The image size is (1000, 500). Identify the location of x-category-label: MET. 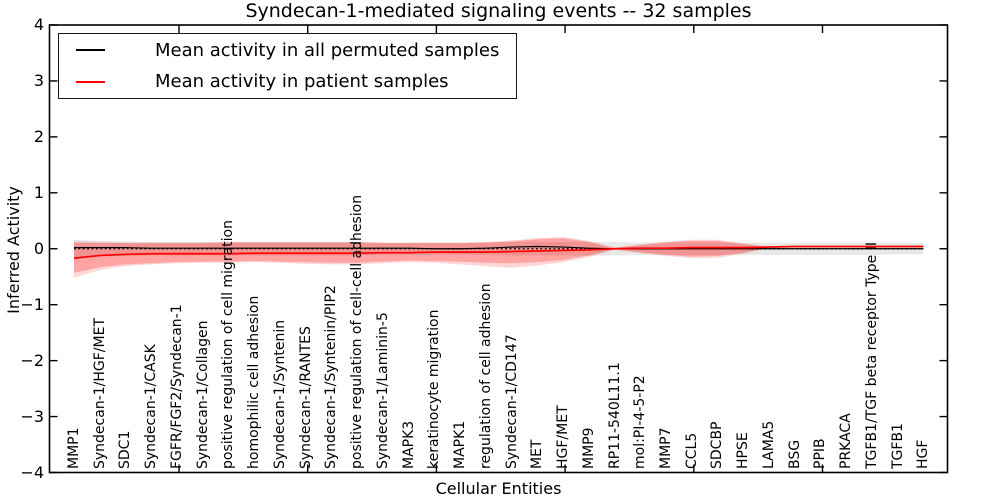
(537, 454).